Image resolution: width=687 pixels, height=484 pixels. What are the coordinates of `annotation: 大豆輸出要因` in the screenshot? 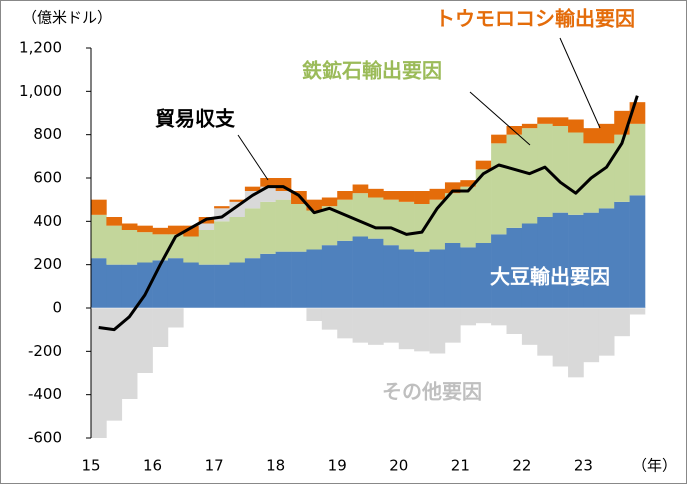 It's located at (550, 277).